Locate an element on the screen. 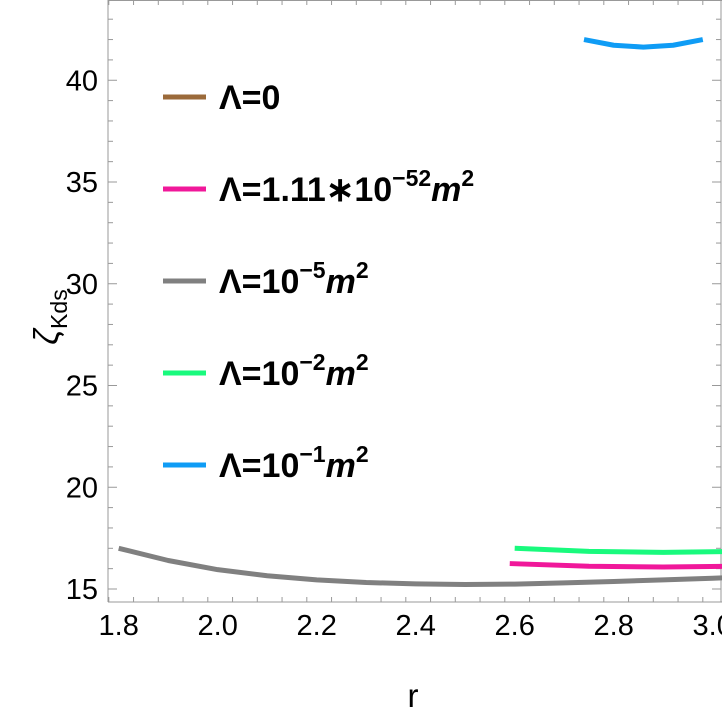 This screenshot has width=722, height=720. x-axis-title: r is located at coordinates (413, 695).